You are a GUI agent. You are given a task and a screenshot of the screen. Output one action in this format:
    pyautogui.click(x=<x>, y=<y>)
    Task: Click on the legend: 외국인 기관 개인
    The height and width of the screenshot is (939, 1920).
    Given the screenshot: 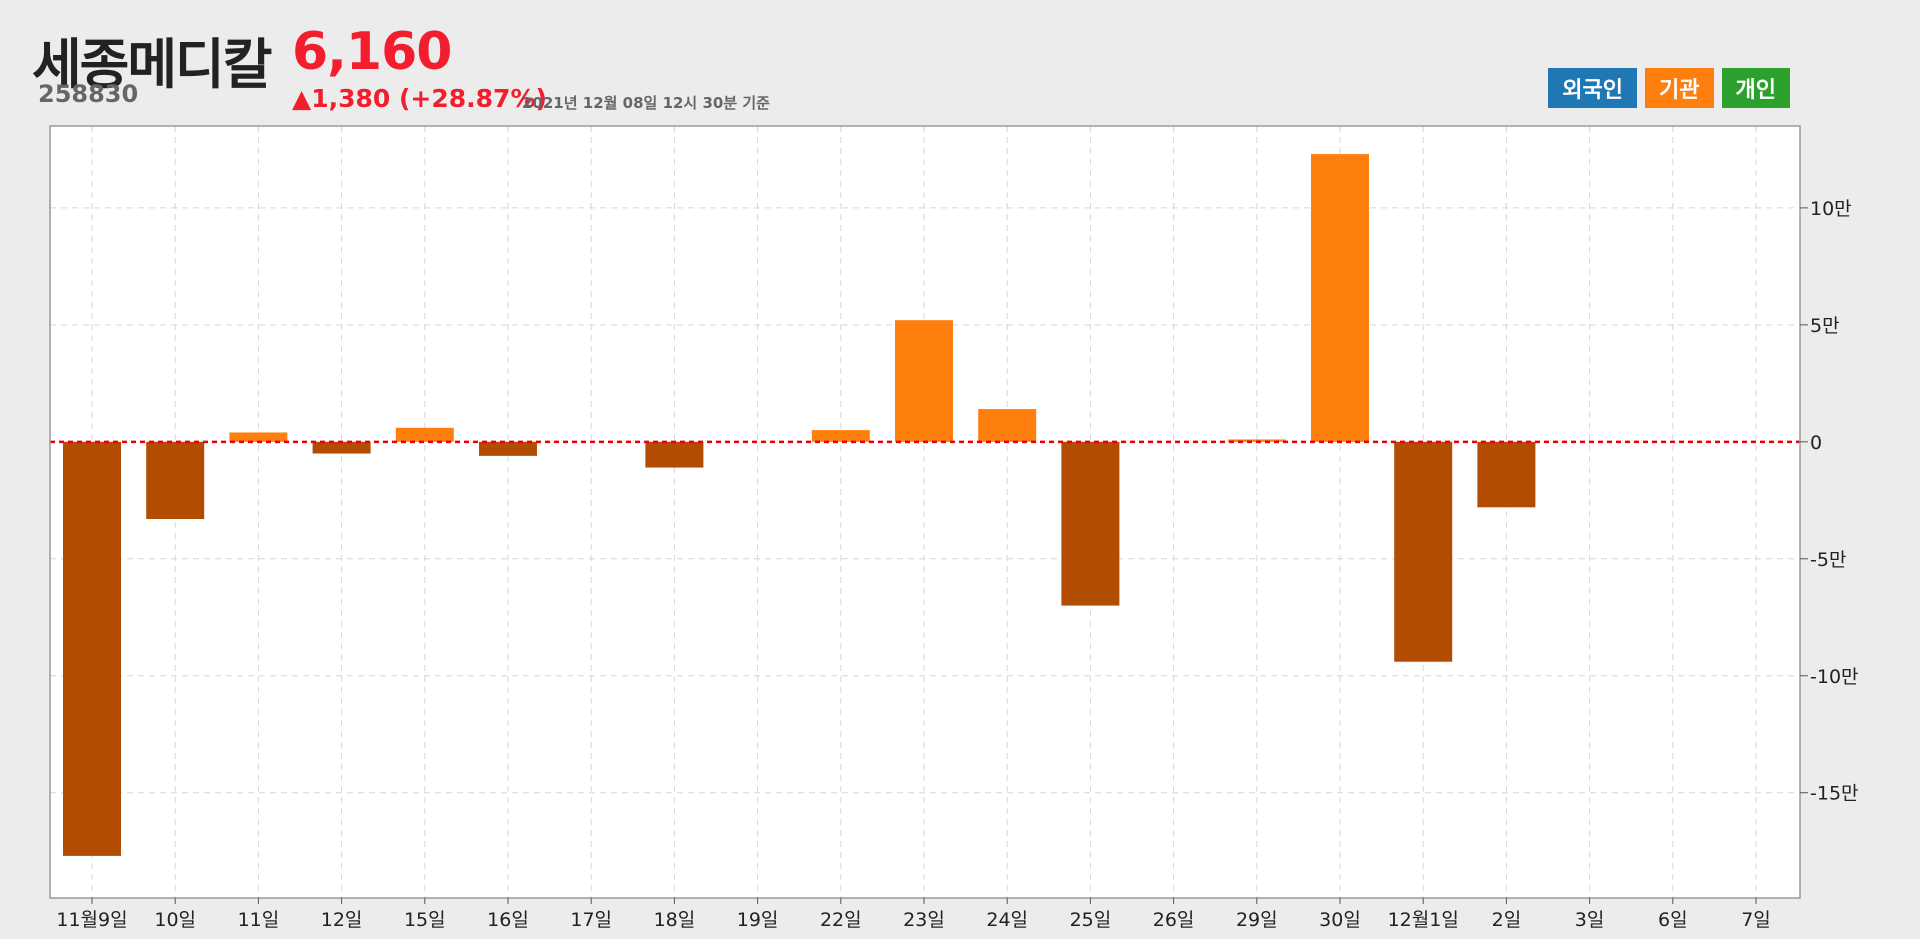 What is the action you would take?
    pyautogui.click(x=1669, y=88)
    